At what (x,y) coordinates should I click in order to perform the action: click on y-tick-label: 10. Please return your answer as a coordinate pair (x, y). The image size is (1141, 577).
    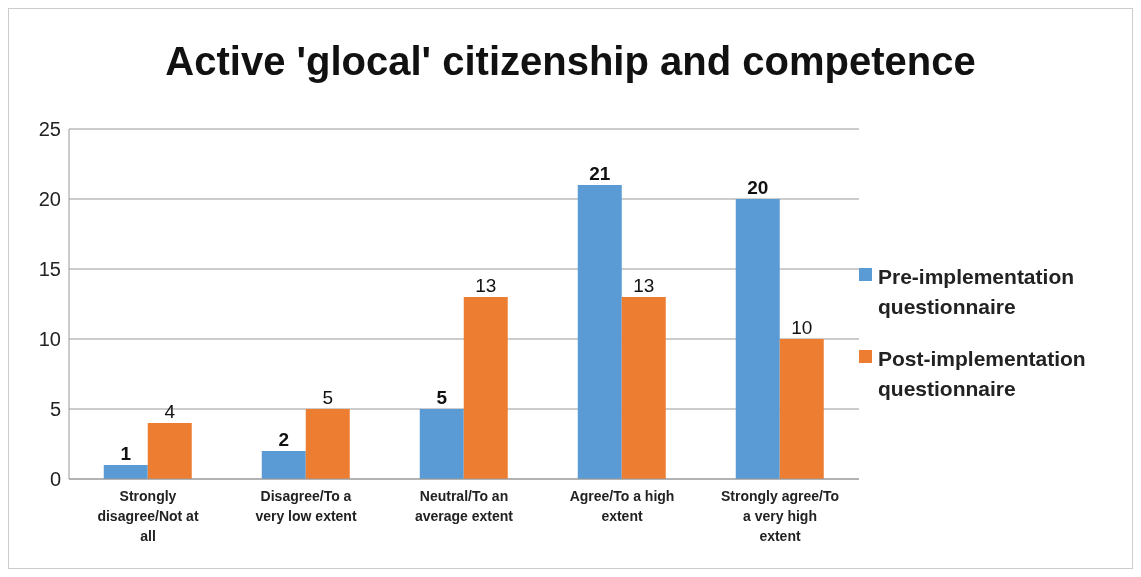
    Looking at the image, I should click on (49, 339).